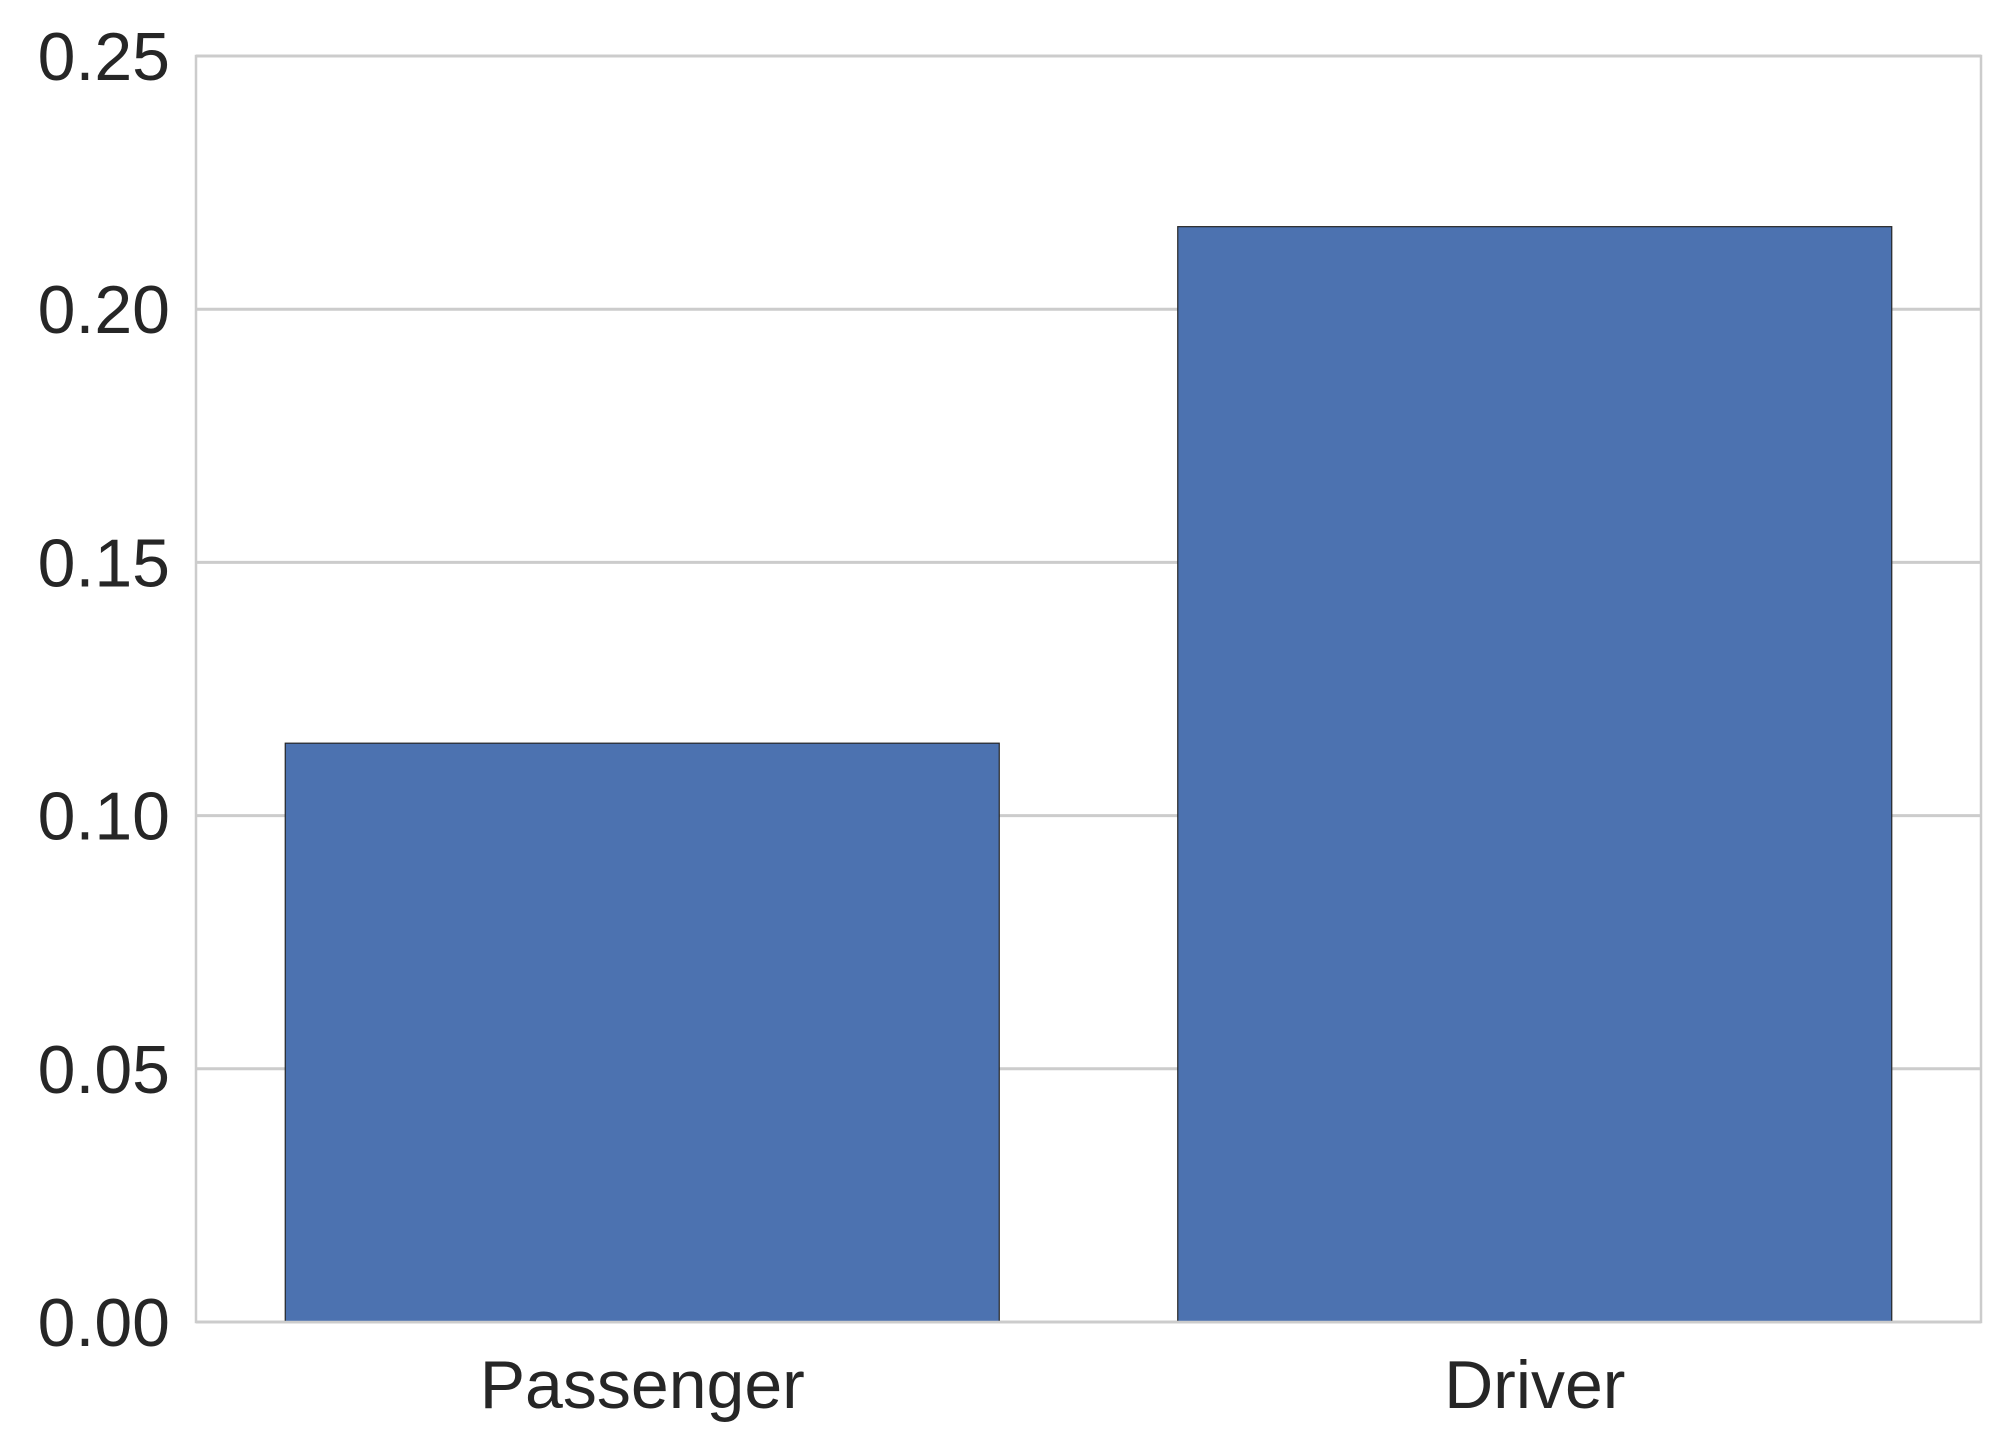  What do you see at coordinates (104, 57) in the screenshot?
I see `y-tick-label: 0.25` at bounding box center [104, 57].